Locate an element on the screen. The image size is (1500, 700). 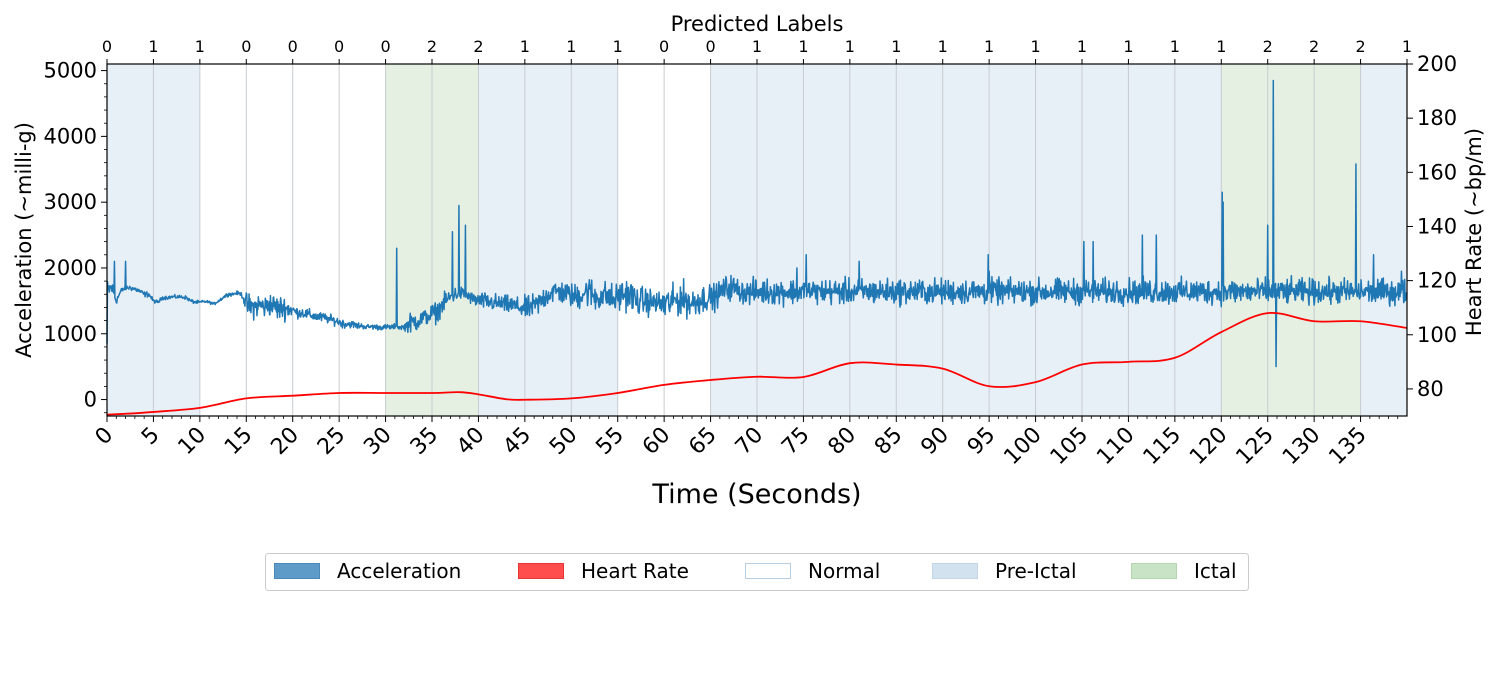
heart-rate-line is located at coordinates (757, 363).